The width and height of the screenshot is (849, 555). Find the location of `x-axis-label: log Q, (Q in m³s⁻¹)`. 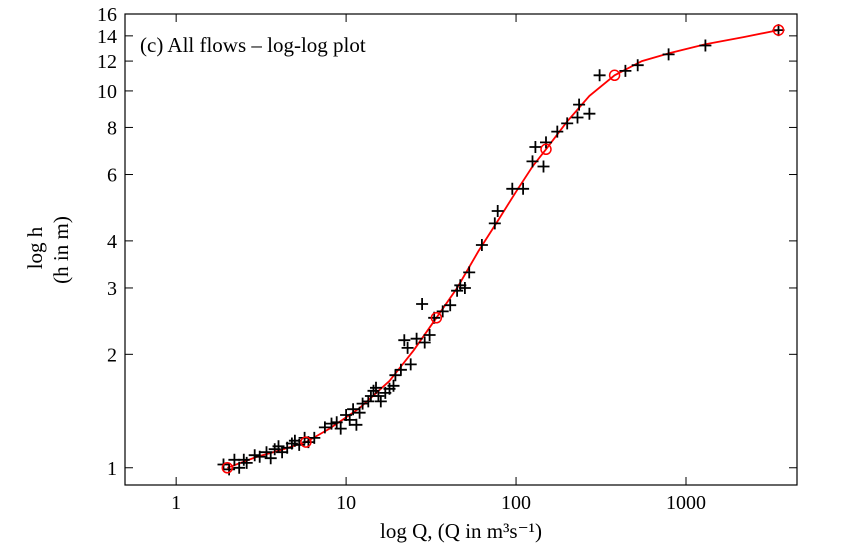

x-axis-label: log Q, (Q in m³s⁻¹) is located at coordinates (461, 531).